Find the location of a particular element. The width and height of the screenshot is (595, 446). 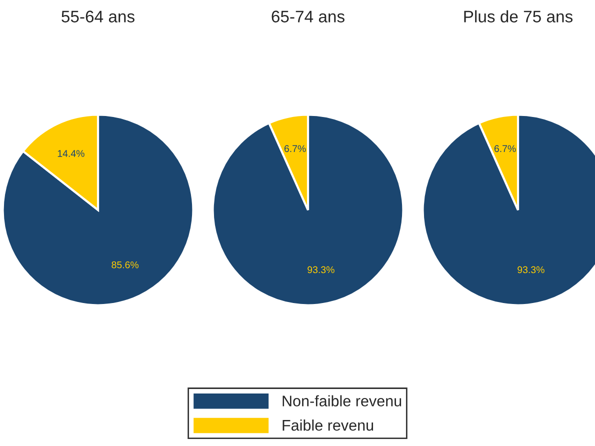

data-label: 14.4% is located at coordinates (71, 153).